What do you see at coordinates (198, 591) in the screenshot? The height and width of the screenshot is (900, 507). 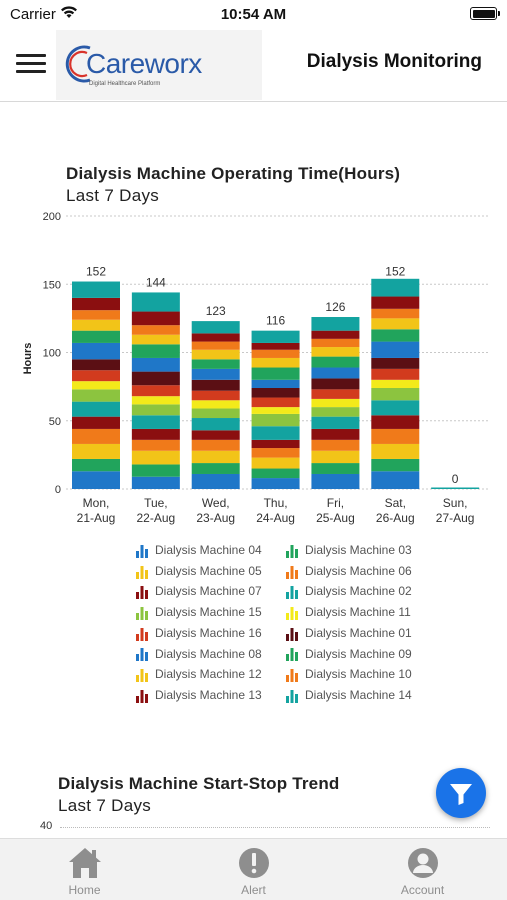 I see `legend-item: Dialysis Machine 07` at bounding box center [198, 591].